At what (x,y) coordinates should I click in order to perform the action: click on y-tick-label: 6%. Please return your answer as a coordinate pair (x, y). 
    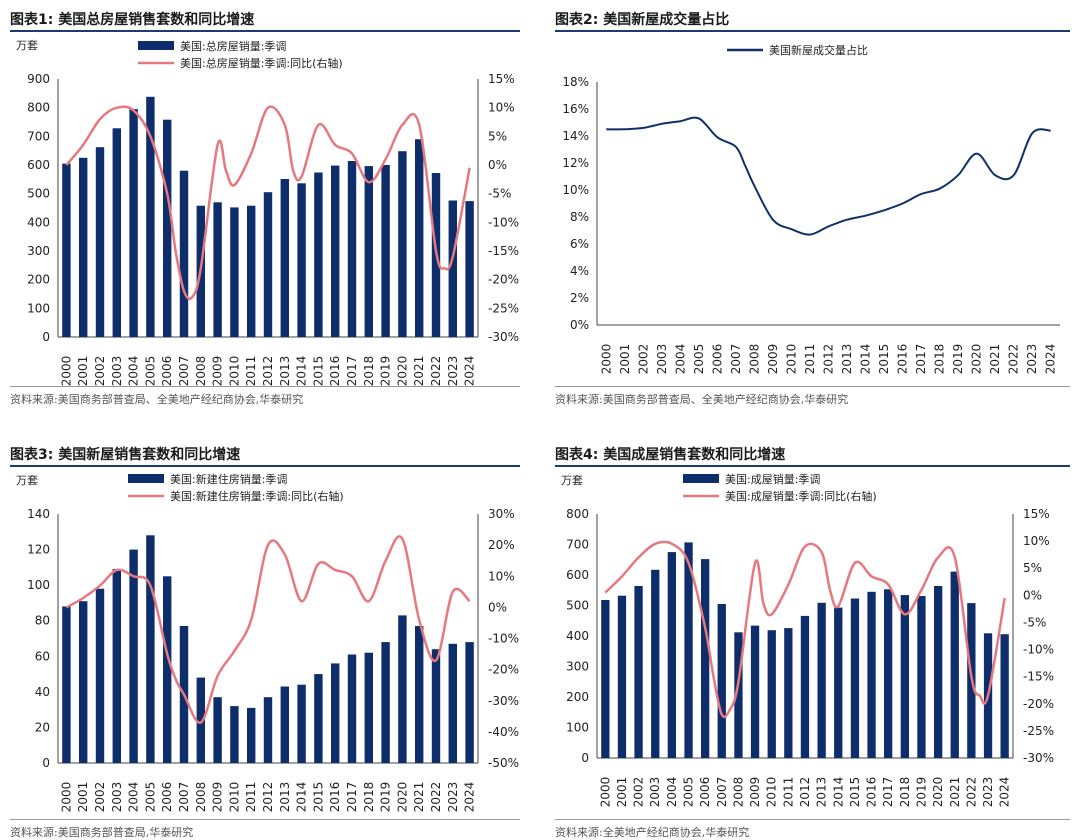
    Looking at the image, I should click on (579, 244).